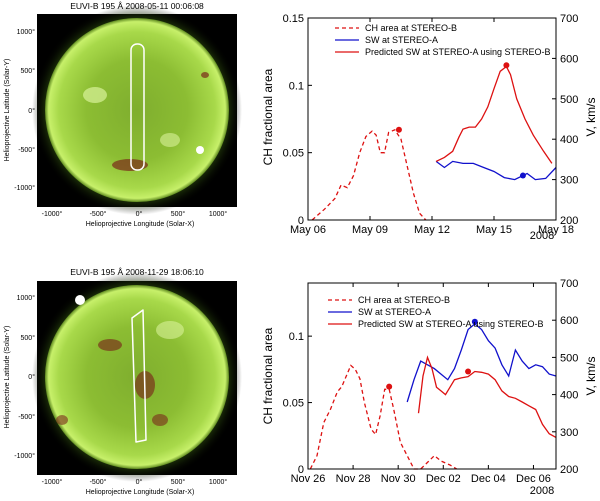 The height and width of the screenshot is (501, 600). What do you see at coordinates (488, 479) in the screenshot?
I see `x-tick-label: Dec 04` at bounding box center [488, 479].